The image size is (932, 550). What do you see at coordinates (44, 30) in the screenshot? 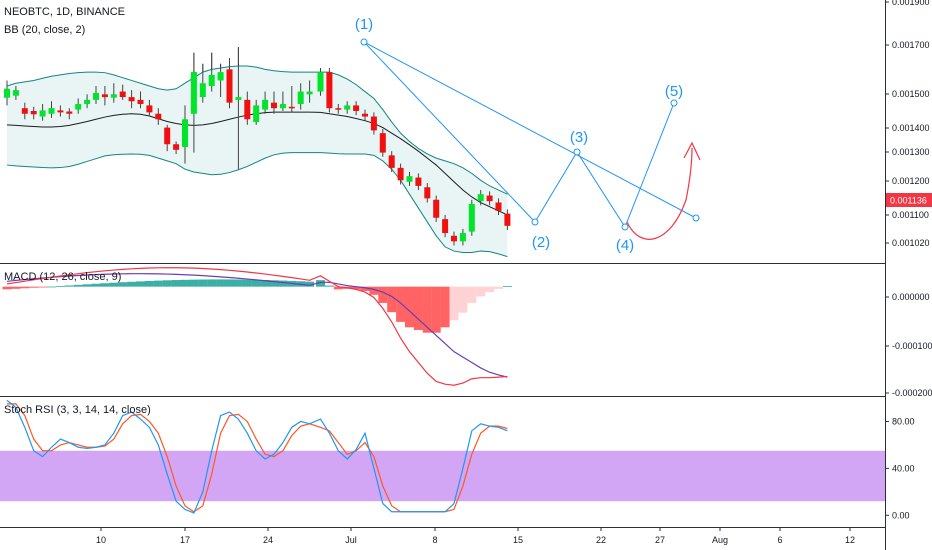
I see `bb-legend: BB (20, close, 2)` at bounding box center [44, 30].